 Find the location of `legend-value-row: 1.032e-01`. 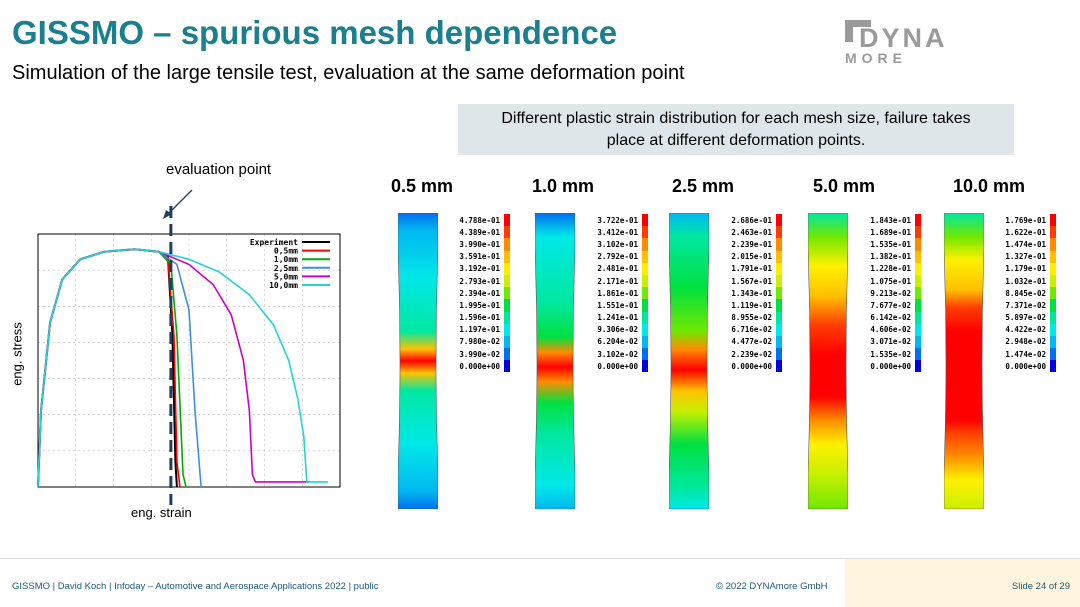

legend-value-row: 1.032e-01 is located at coordinates (1032, 281).